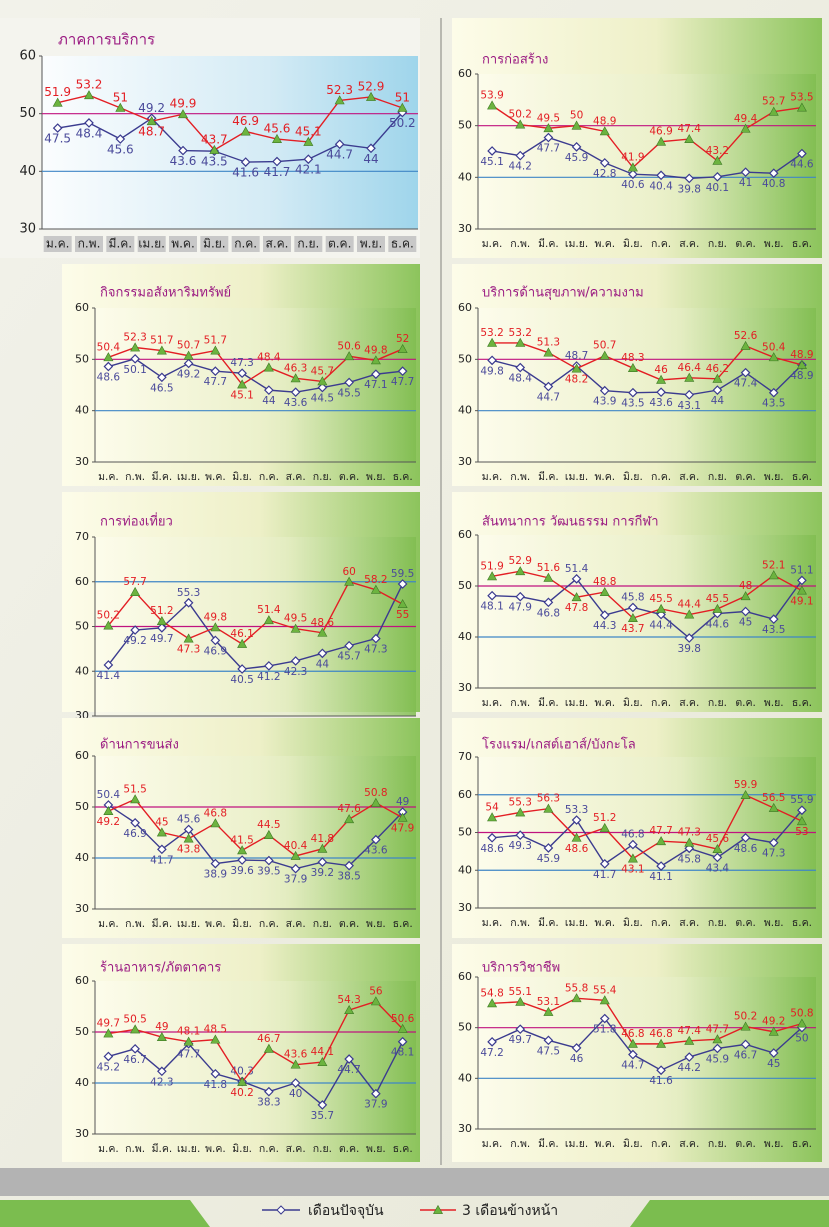 The height and width of the screenshot is (1227, 829). Describe the element at coordinates (402, 615) in the screenshot. I see `value-label: 55` at that location.